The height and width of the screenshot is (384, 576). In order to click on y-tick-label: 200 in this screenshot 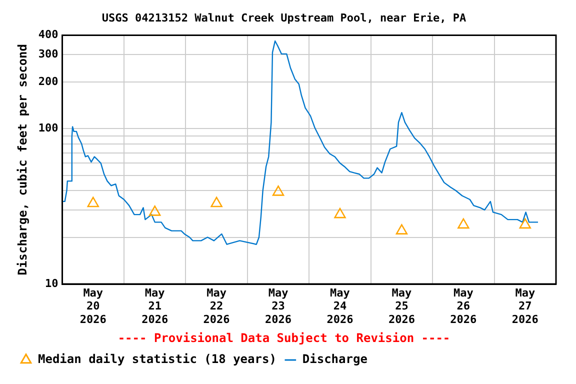, I will do `click(48, 81)`.